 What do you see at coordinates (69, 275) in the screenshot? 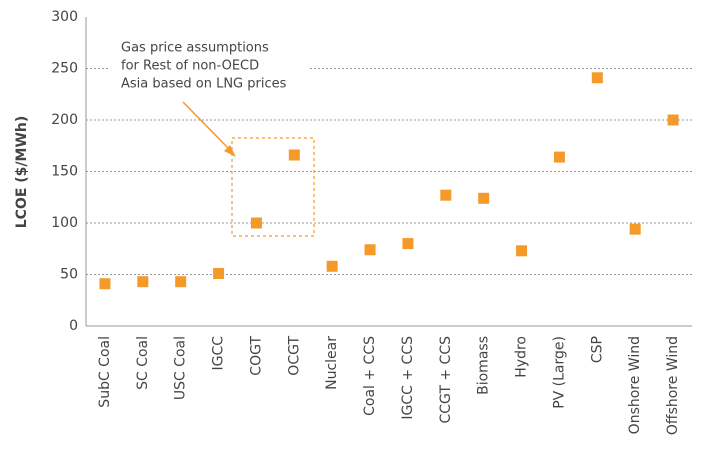
I see `y-tick-label: 50` at bounding box center [69, 275].